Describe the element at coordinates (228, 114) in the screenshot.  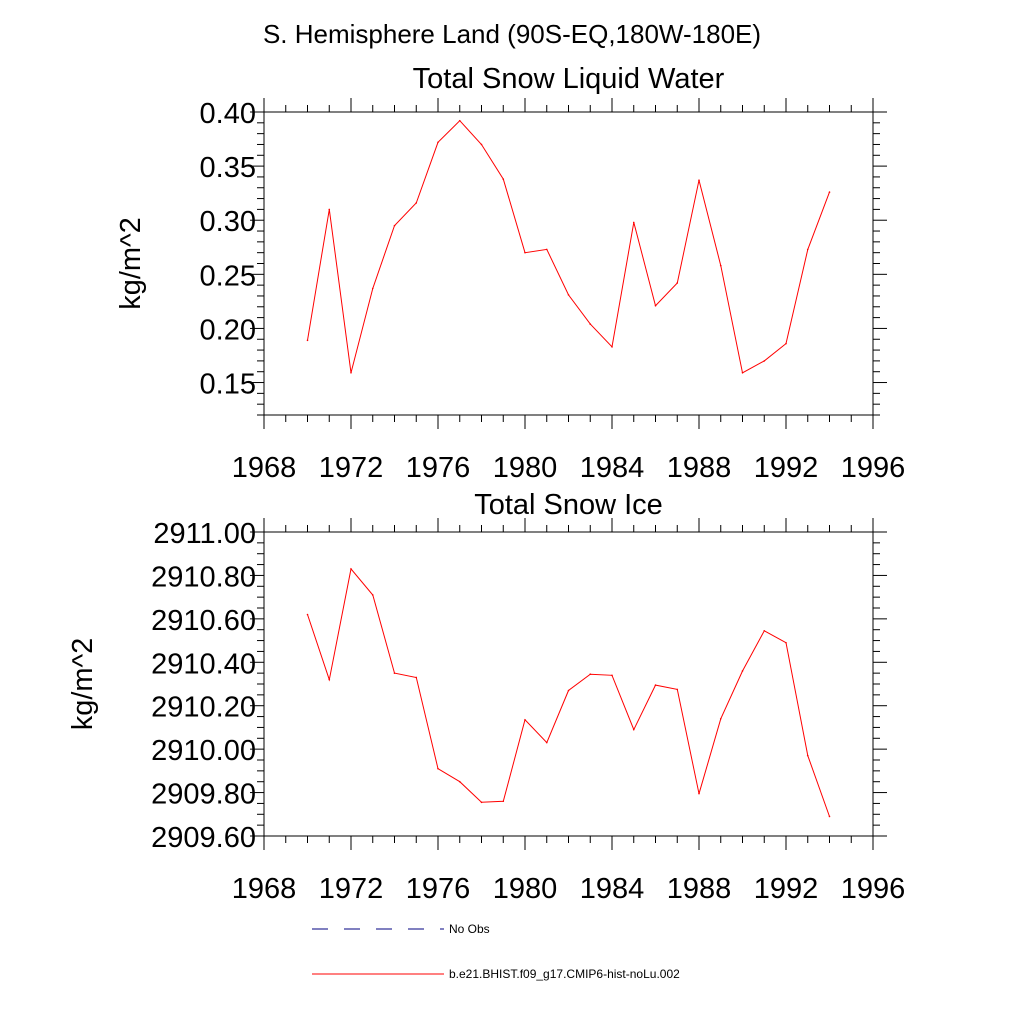
I see `y-tick-label: 0.40` at that location.